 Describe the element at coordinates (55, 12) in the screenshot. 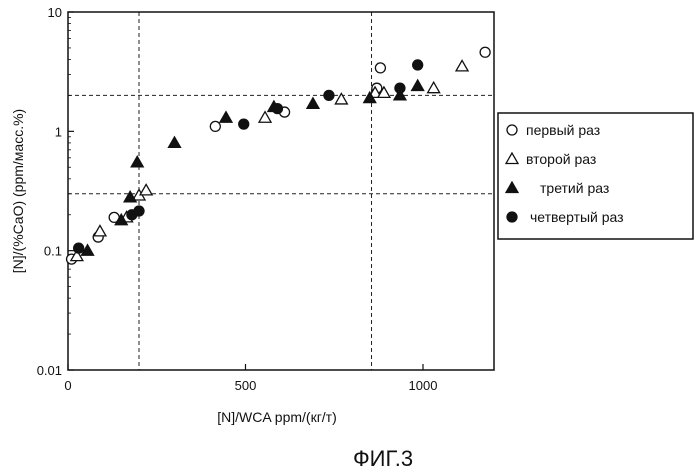

I see `y-tick-label: 10` at that location.